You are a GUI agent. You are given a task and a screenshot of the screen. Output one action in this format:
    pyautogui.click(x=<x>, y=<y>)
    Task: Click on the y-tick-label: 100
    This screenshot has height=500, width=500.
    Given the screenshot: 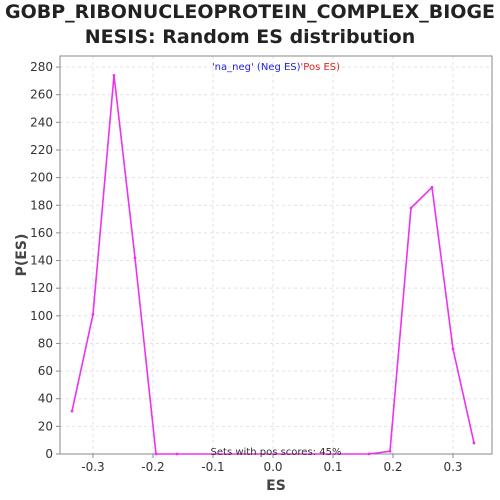 What is the action you would take?
    pyautogui.click(x=41, y=316)
    